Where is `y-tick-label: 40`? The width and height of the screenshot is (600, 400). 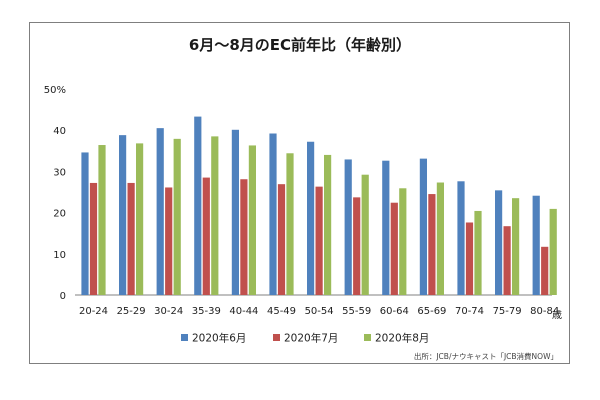 y-tick-label: 40 is located at coordinates (59, 131).